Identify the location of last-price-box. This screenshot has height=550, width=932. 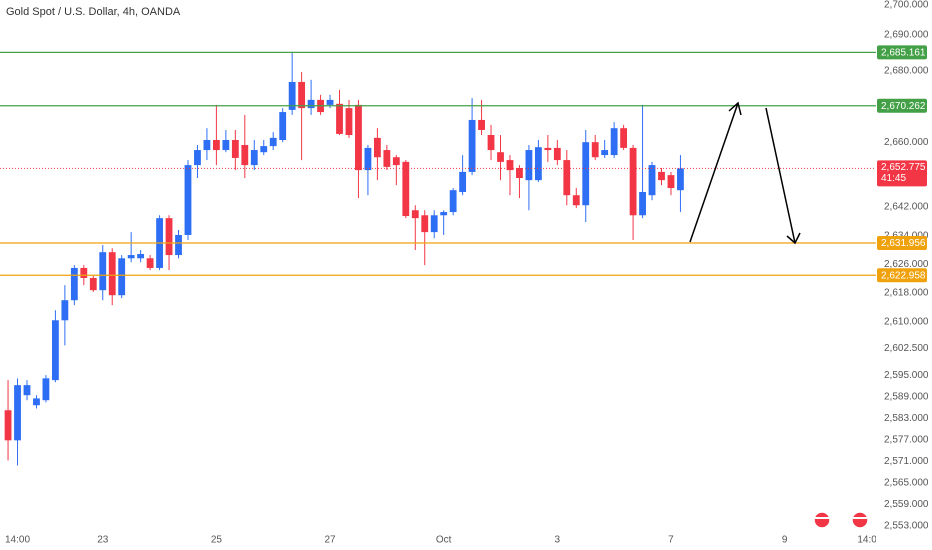
(902, 173).